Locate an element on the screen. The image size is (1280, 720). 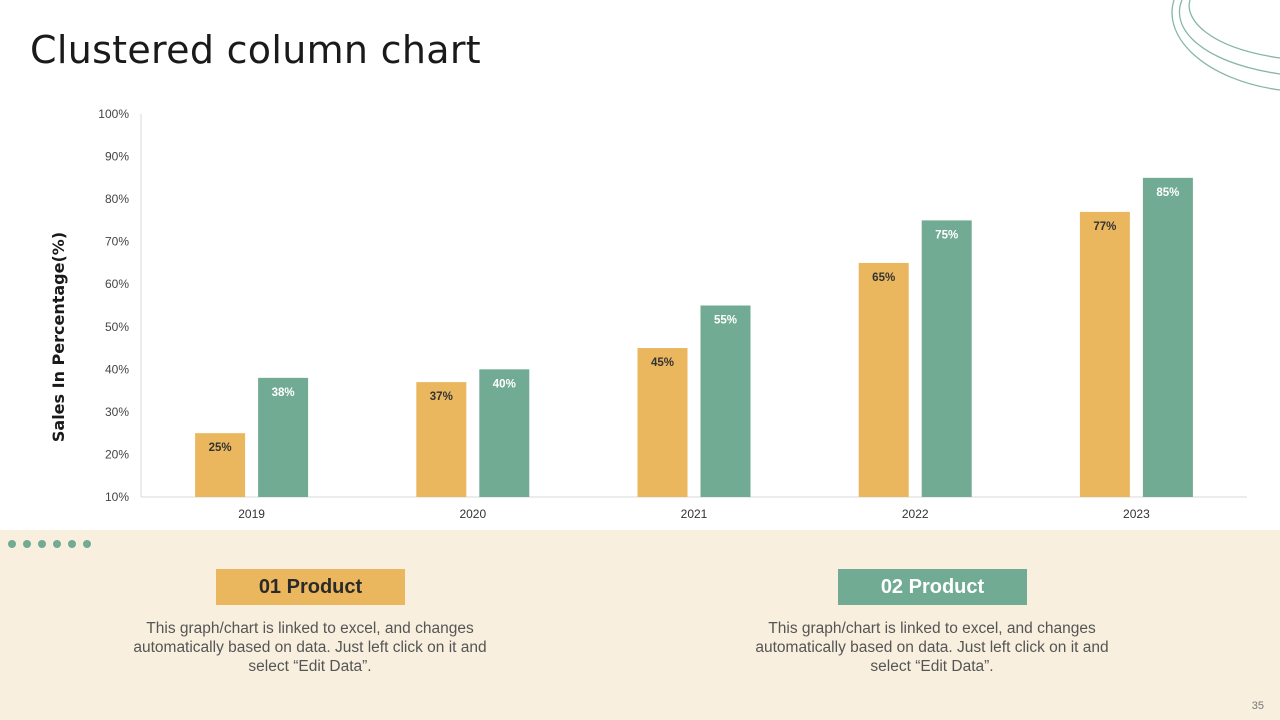
slide-title: Clustered column chart is located at coordinates (255, 50).